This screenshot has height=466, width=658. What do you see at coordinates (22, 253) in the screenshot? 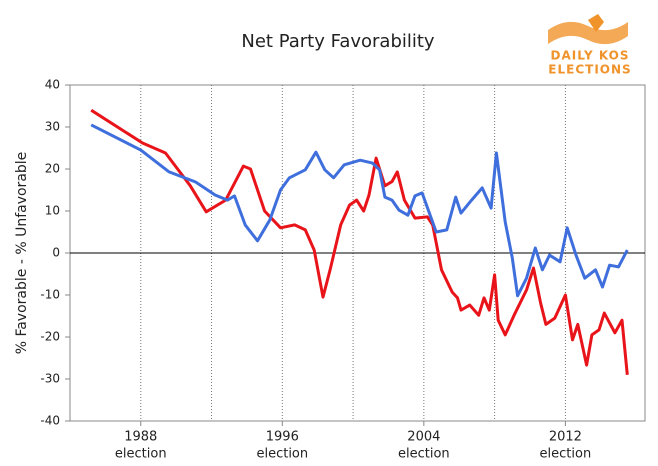
I see `y-axis-label: % Favorable - % Unfavorable` at bounding box center [22, 253].